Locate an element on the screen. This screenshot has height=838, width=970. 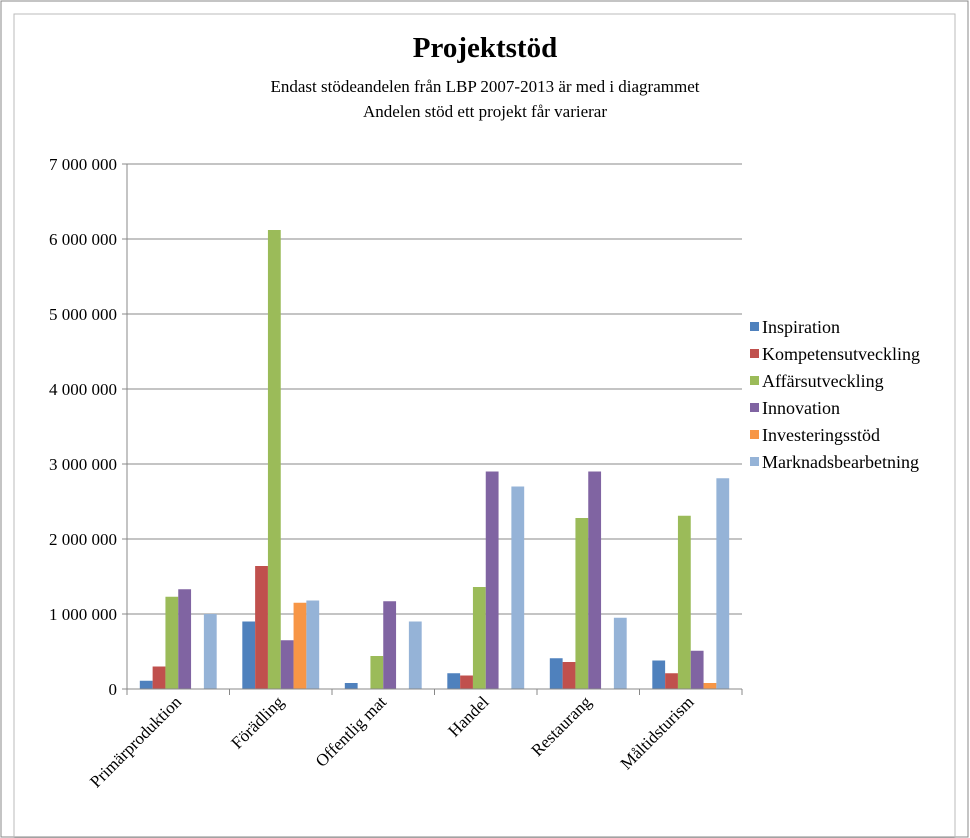
y-tick-label: 0 is located at coordinates (113, 689).